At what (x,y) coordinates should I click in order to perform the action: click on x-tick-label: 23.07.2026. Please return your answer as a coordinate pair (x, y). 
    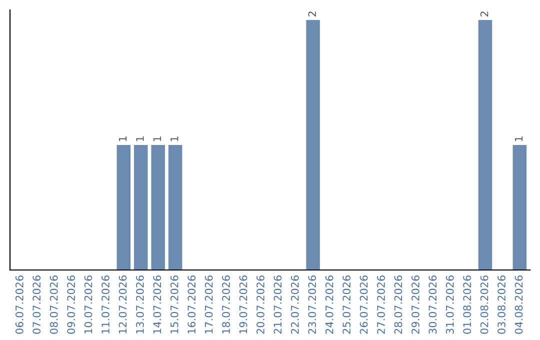
    Looking at the image, I should click on (312, 305).